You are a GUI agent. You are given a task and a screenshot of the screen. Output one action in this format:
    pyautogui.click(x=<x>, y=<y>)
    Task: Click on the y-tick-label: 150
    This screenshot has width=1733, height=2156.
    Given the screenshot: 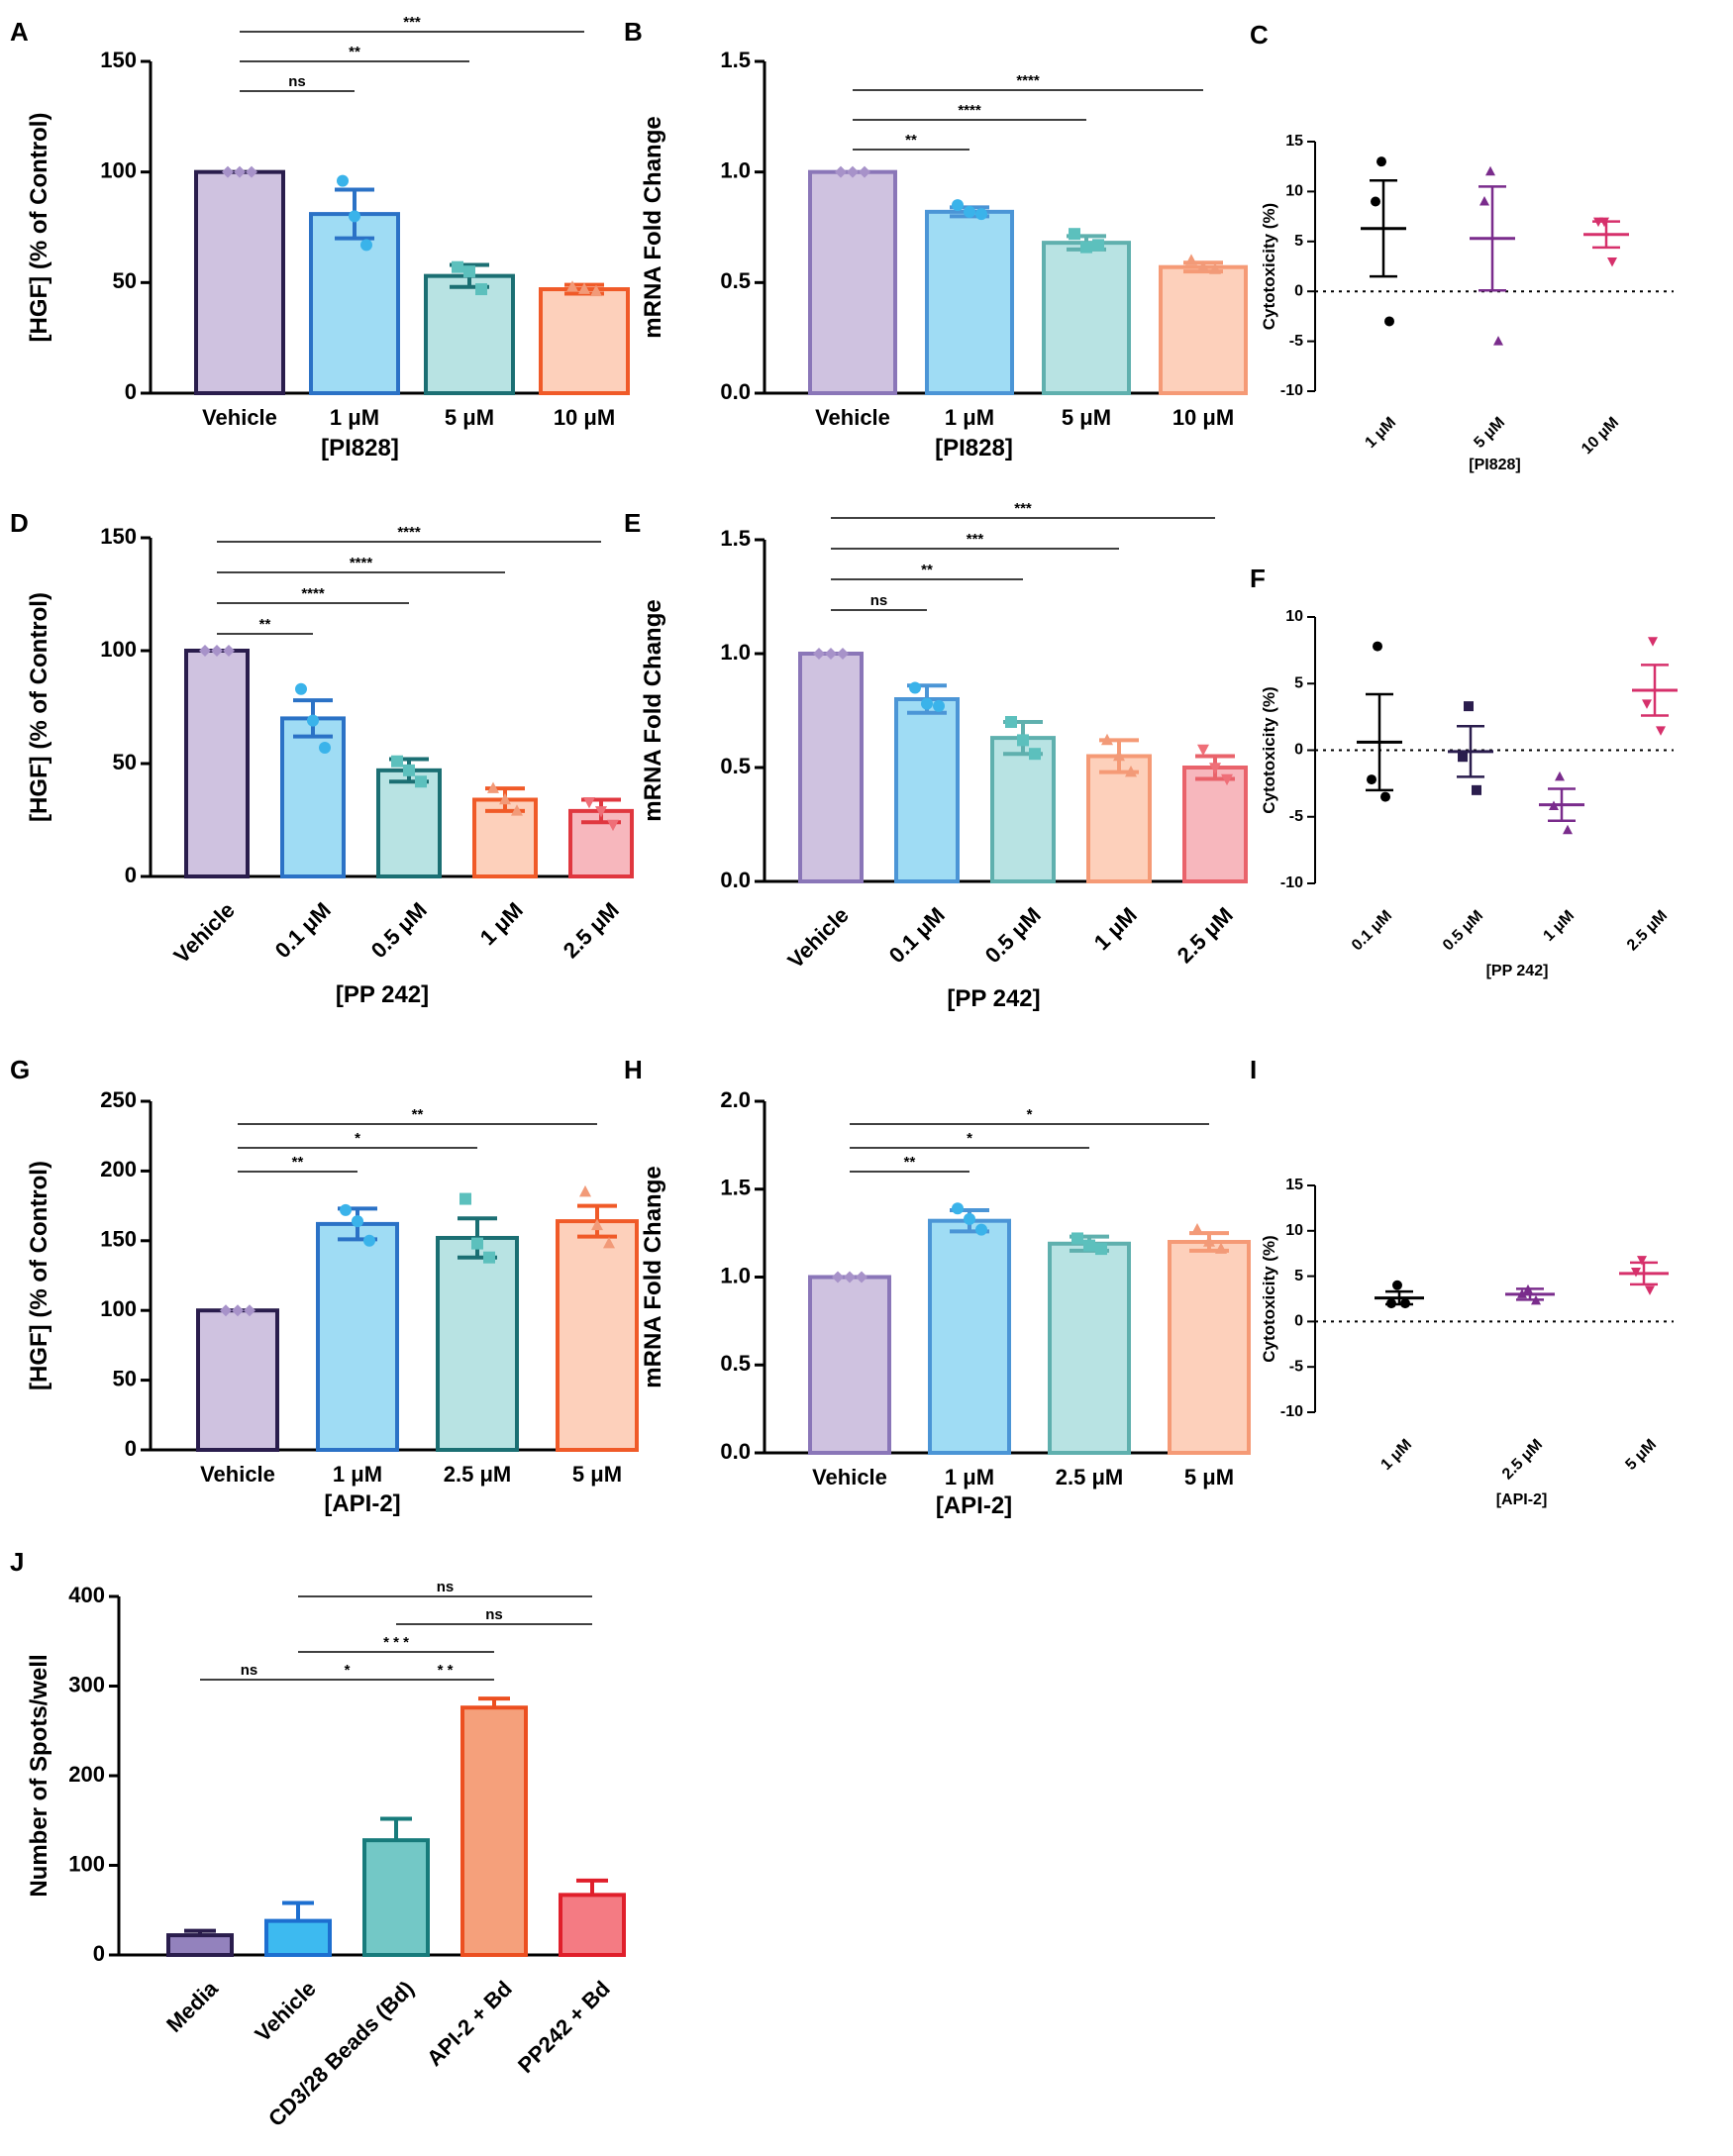 What is the action you would take?
    pyautogui.click(x=118, y=1240)
    